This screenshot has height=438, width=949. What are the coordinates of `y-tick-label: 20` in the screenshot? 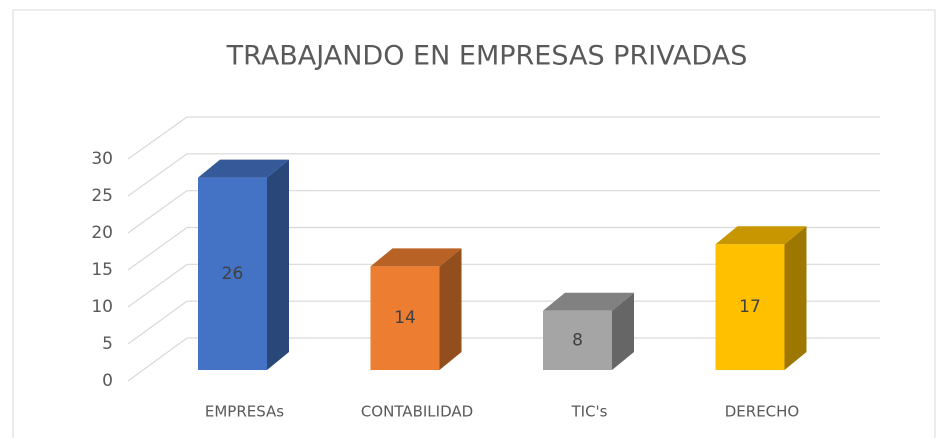 It's located at (102, 233).